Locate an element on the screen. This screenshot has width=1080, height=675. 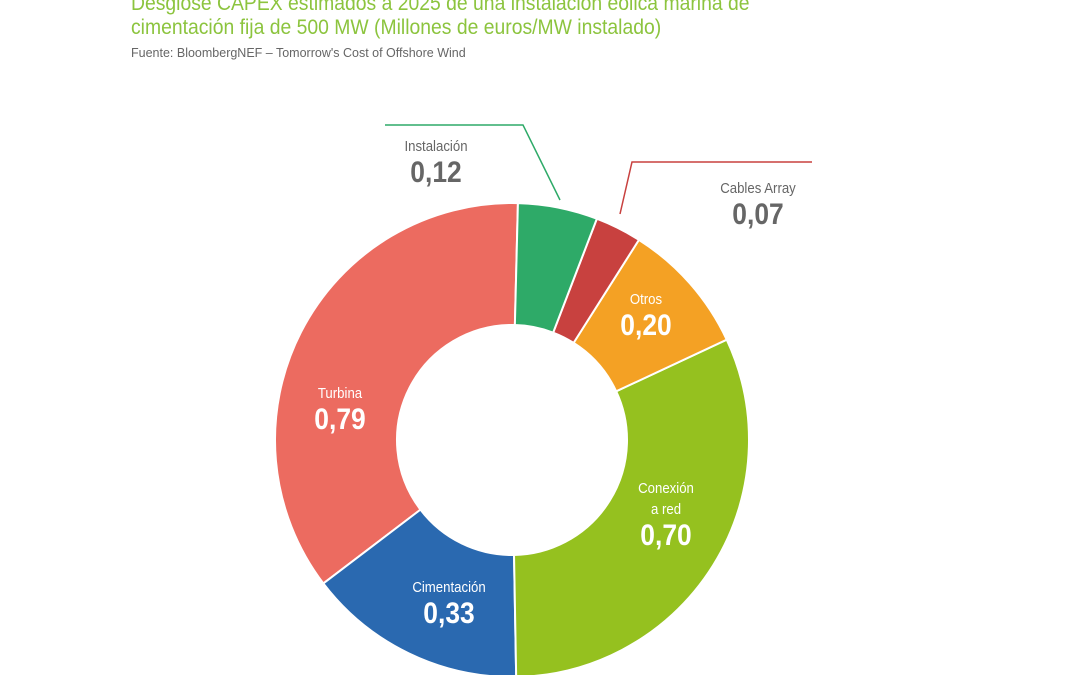
slice-cimentaci-n is located at coordinates (419, 591).